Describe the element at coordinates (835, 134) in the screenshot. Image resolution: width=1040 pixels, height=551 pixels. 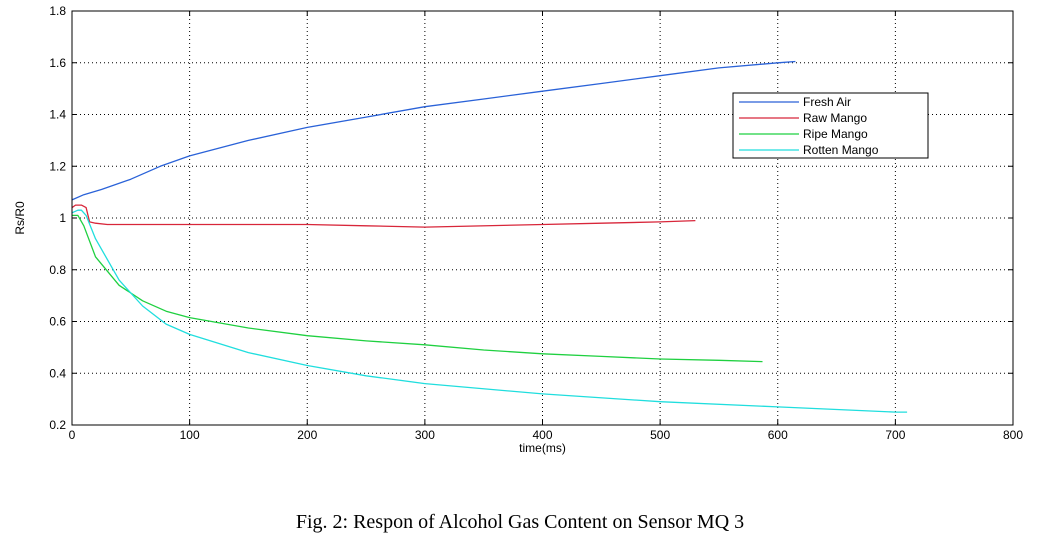
I see `legend-label: Ripe Mango` at that location.